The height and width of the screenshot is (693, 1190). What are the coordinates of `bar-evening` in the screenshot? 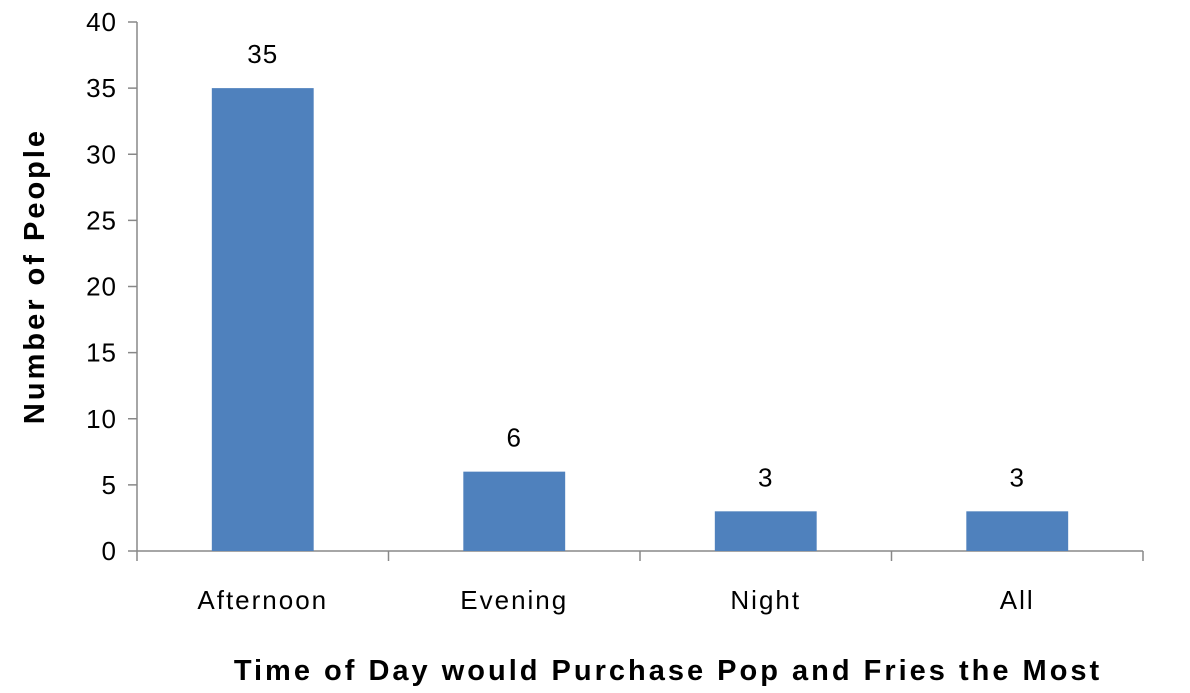 It's located at (514, 511).